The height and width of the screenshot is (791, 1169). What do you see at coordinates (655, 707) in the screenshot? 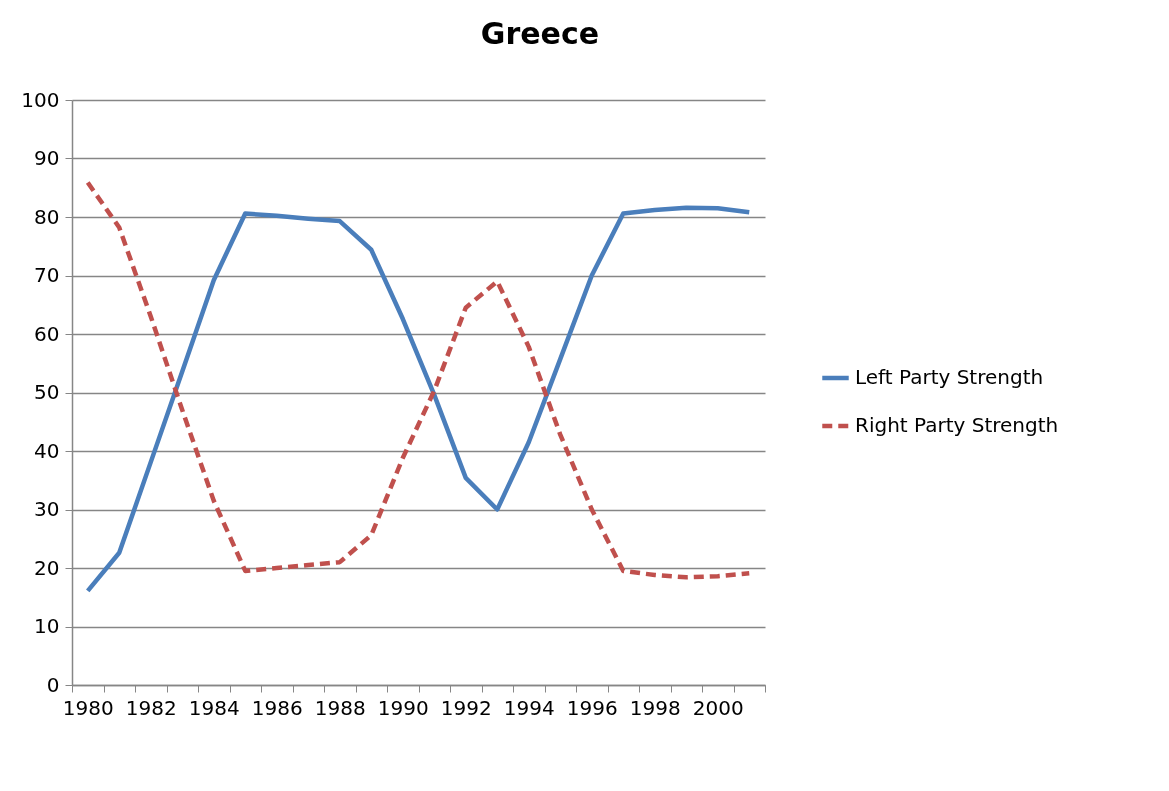
I see `x-tick-label: 1998` at bounding box center [655, 707].